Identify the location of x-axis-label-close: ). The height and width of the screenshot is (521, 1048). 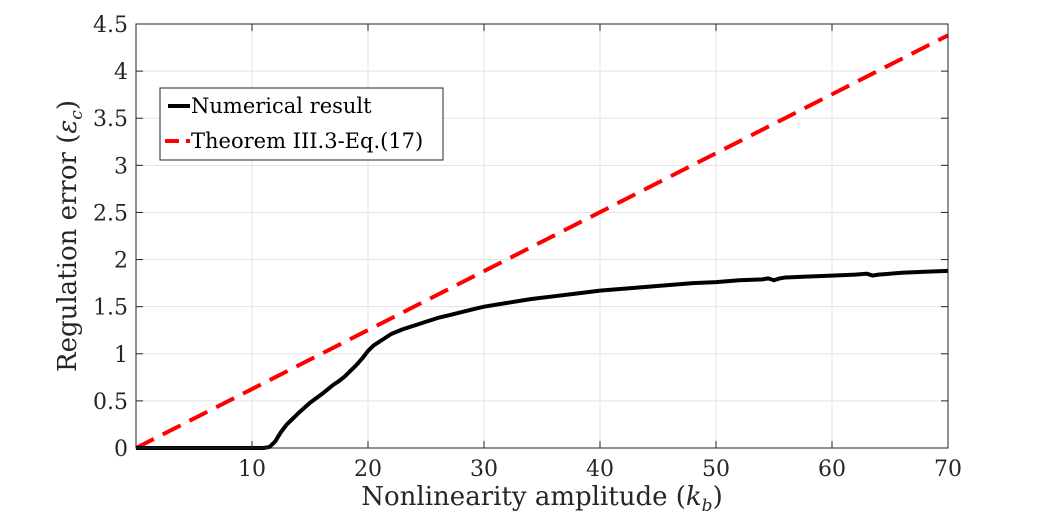
(718, 497).